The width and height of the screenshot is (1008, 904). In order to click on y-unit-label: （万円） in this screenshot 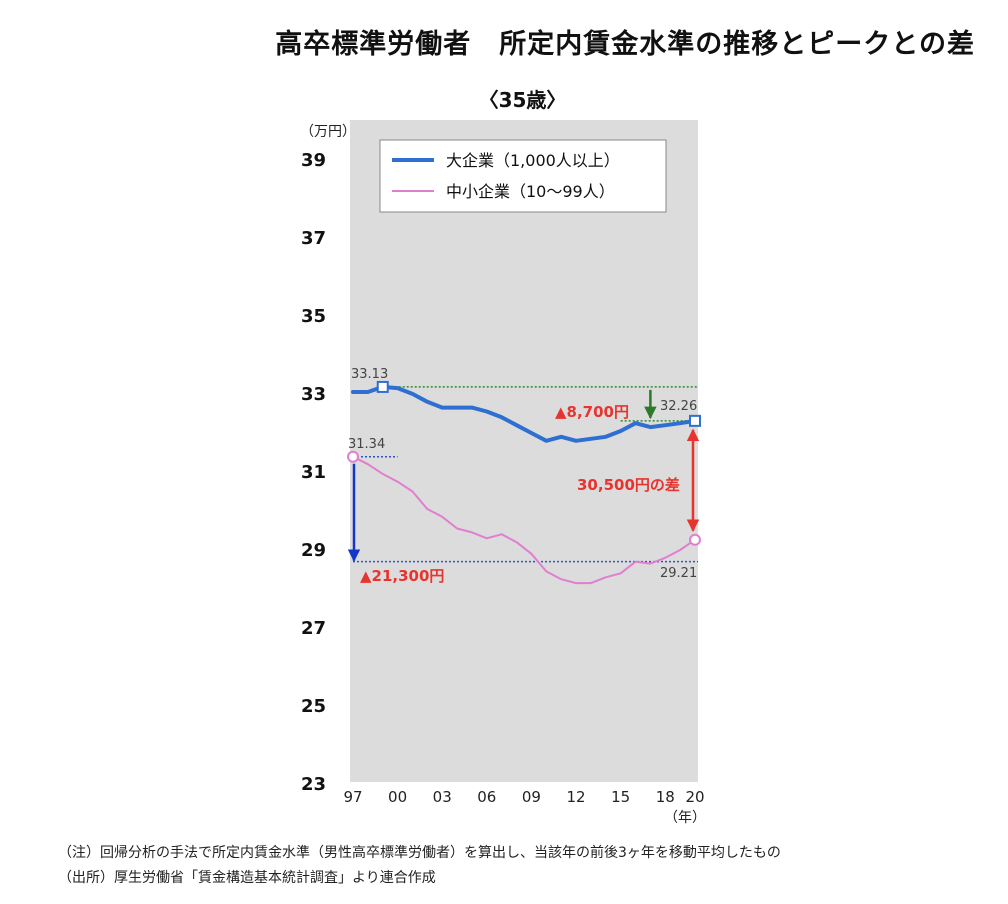, I will do `click(328, 132)`.